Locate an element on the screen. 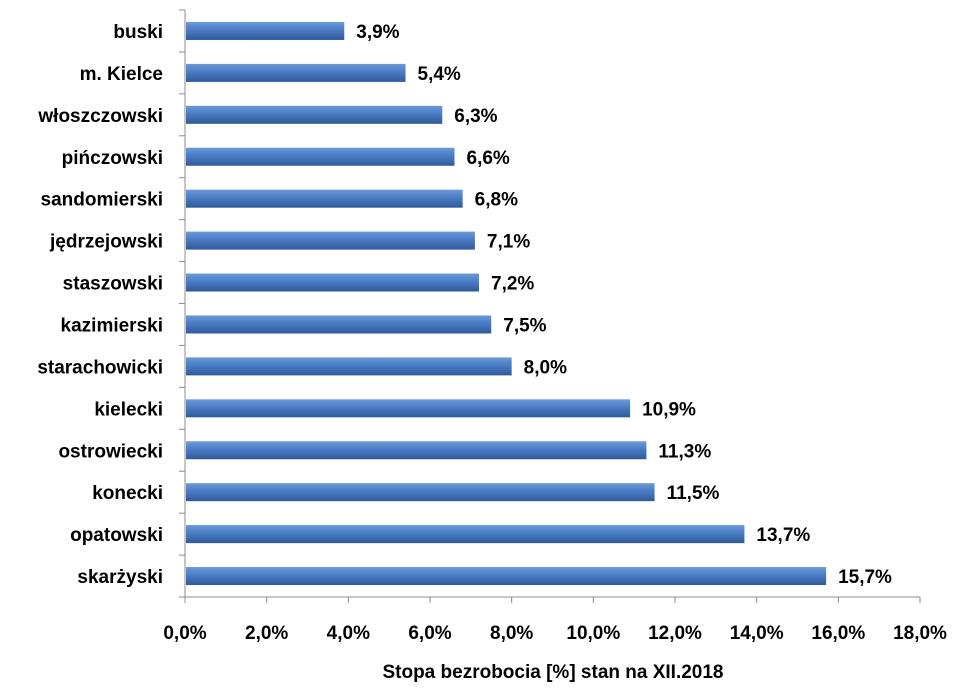 Image resolution: width=958 pixels, height=691 pixels. data-label-7: 7,5% is located at coordinates (524, 325).